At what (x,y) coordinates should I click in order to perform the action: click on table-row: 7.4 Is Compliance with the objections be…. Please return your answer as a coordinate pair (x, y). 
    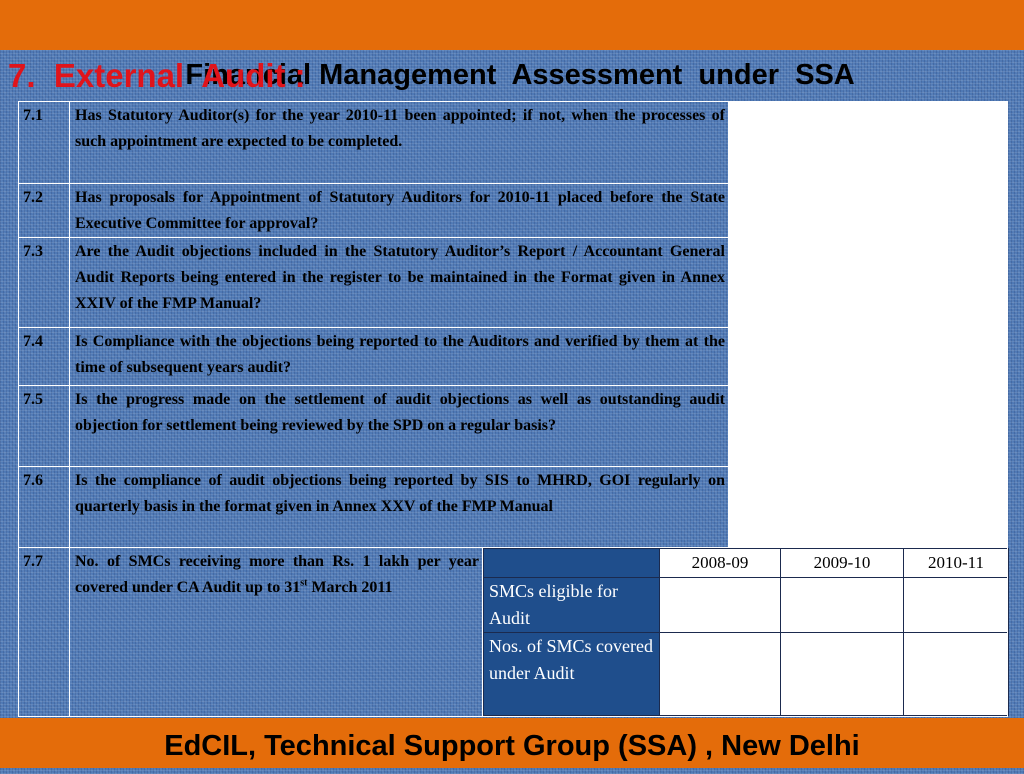
    Looking at the image, I should click on (513, 356).